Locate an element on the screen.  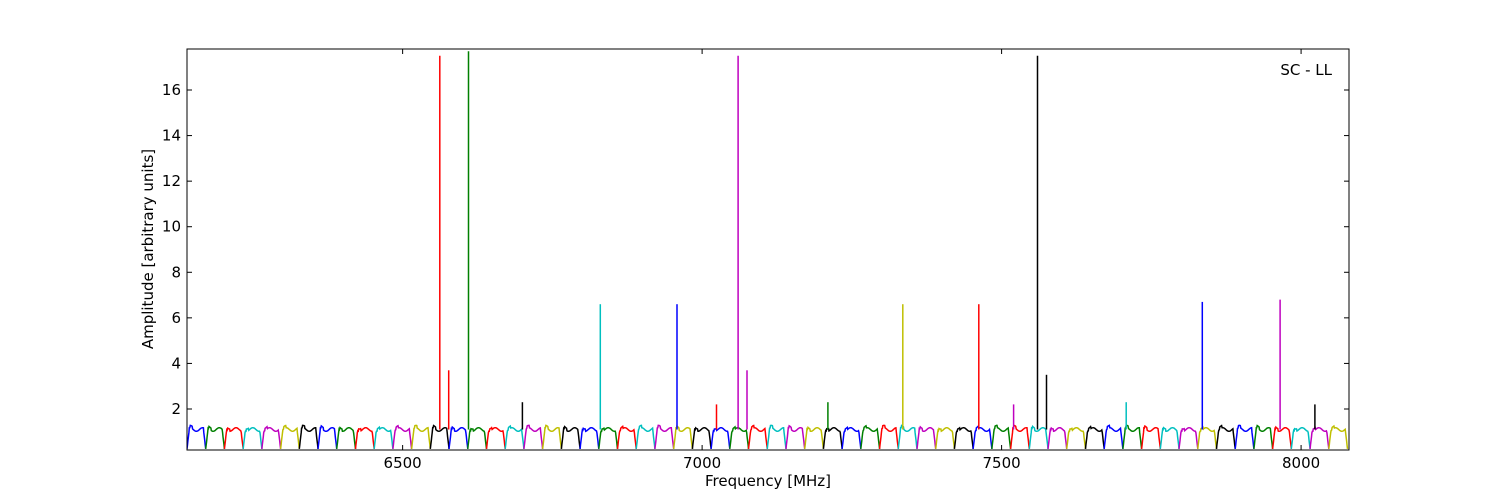
x-tick-label: 7000 is located at coordinates (702, 463).